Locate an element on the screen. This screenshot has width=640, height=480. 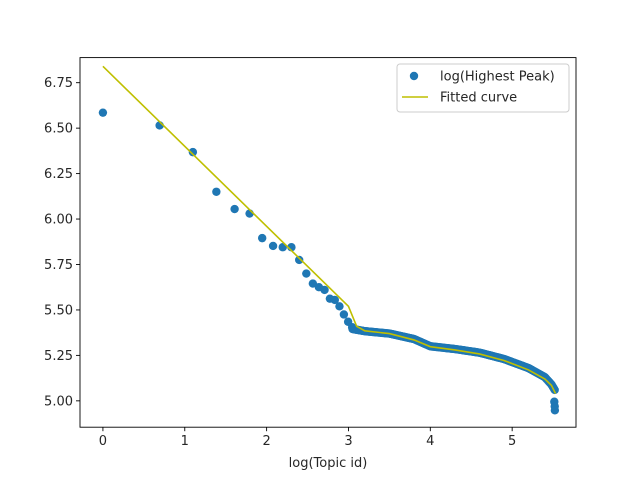
y-tick-label: 5.00 is located at coordinates (58, 401).